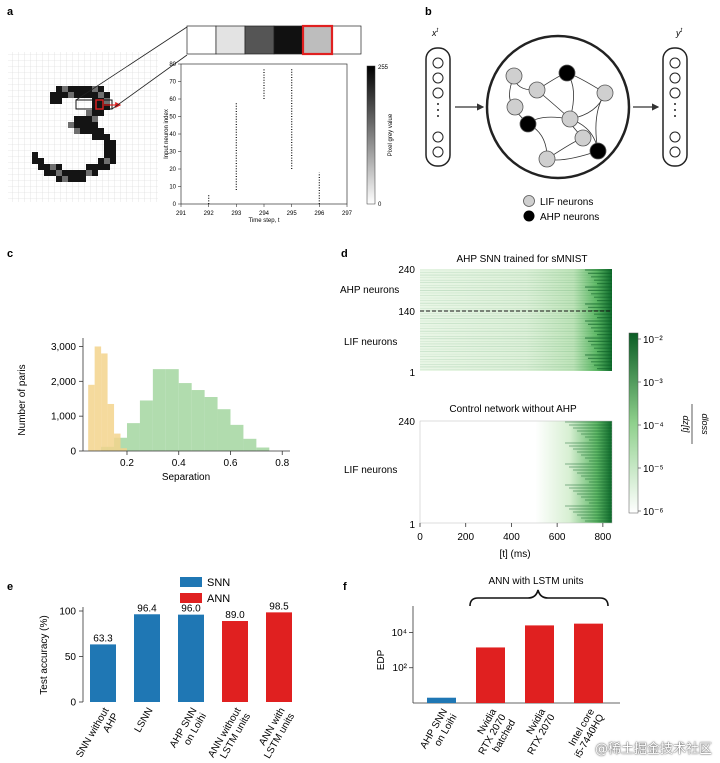 This screenshot has height=763, width=720. What do you see at coordinates (147, 608) in the screenshot?
I see `accuracy-value-label: 96.4` at bounding box center [147, 608].